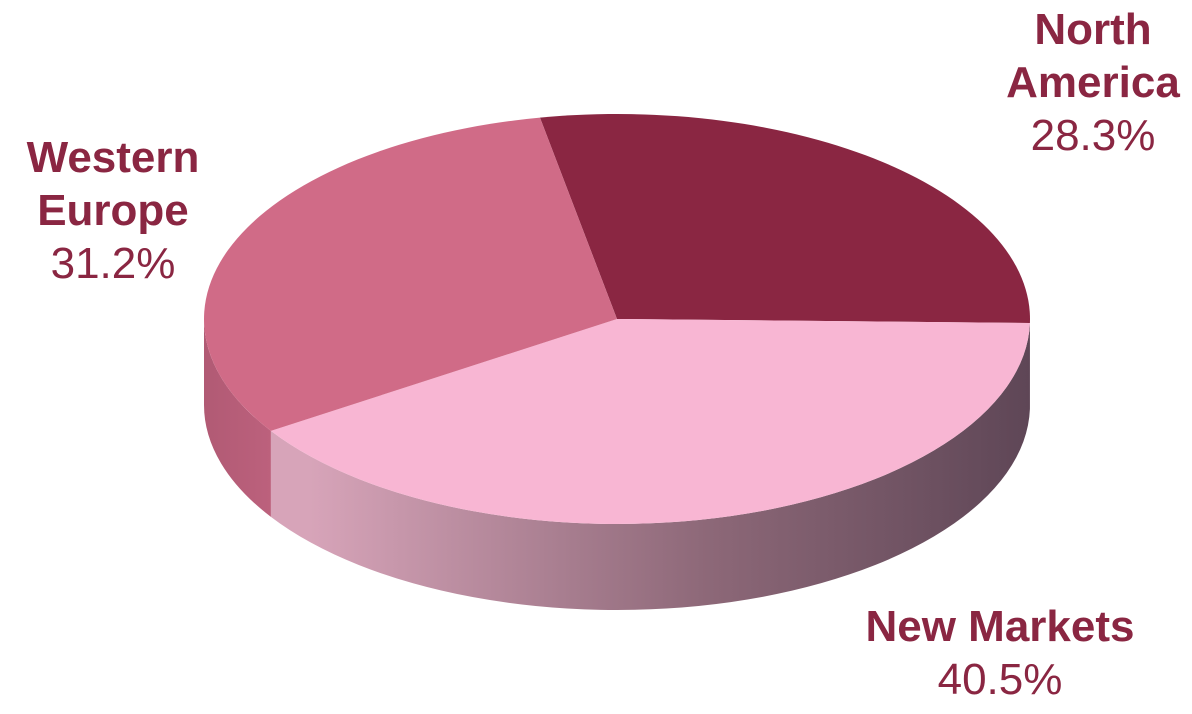 Image resolution: width=1192 pixels, height=714 pixels. Describe the element at coordinates (1093, 135) in the screenshot. I see `slice-value-north-america: 28.3%` at that location.